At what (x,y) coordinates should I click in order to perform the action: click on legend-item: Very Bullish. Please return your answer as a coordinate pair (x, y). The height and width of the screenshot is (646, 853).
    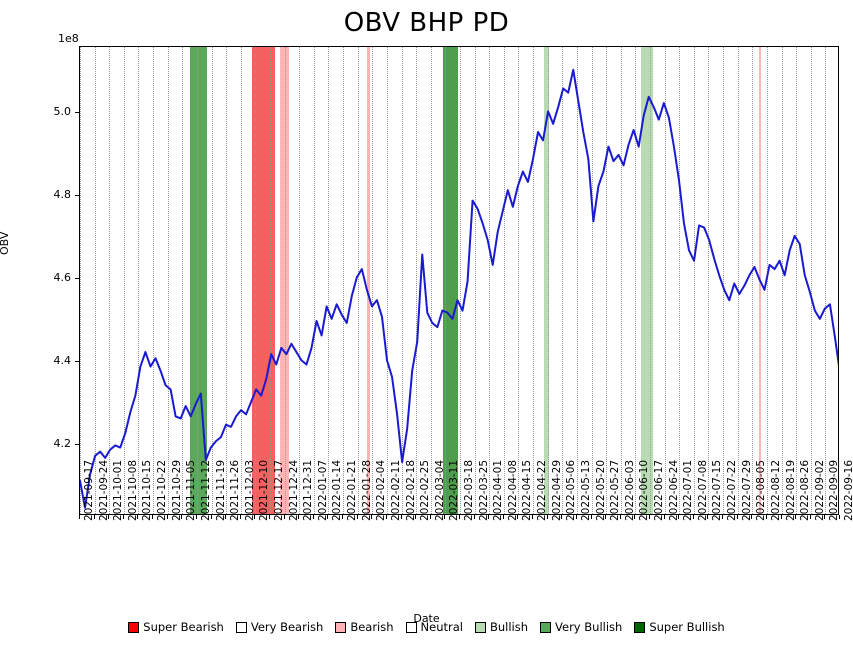
    Looking at the image, I should click on (581, 627).